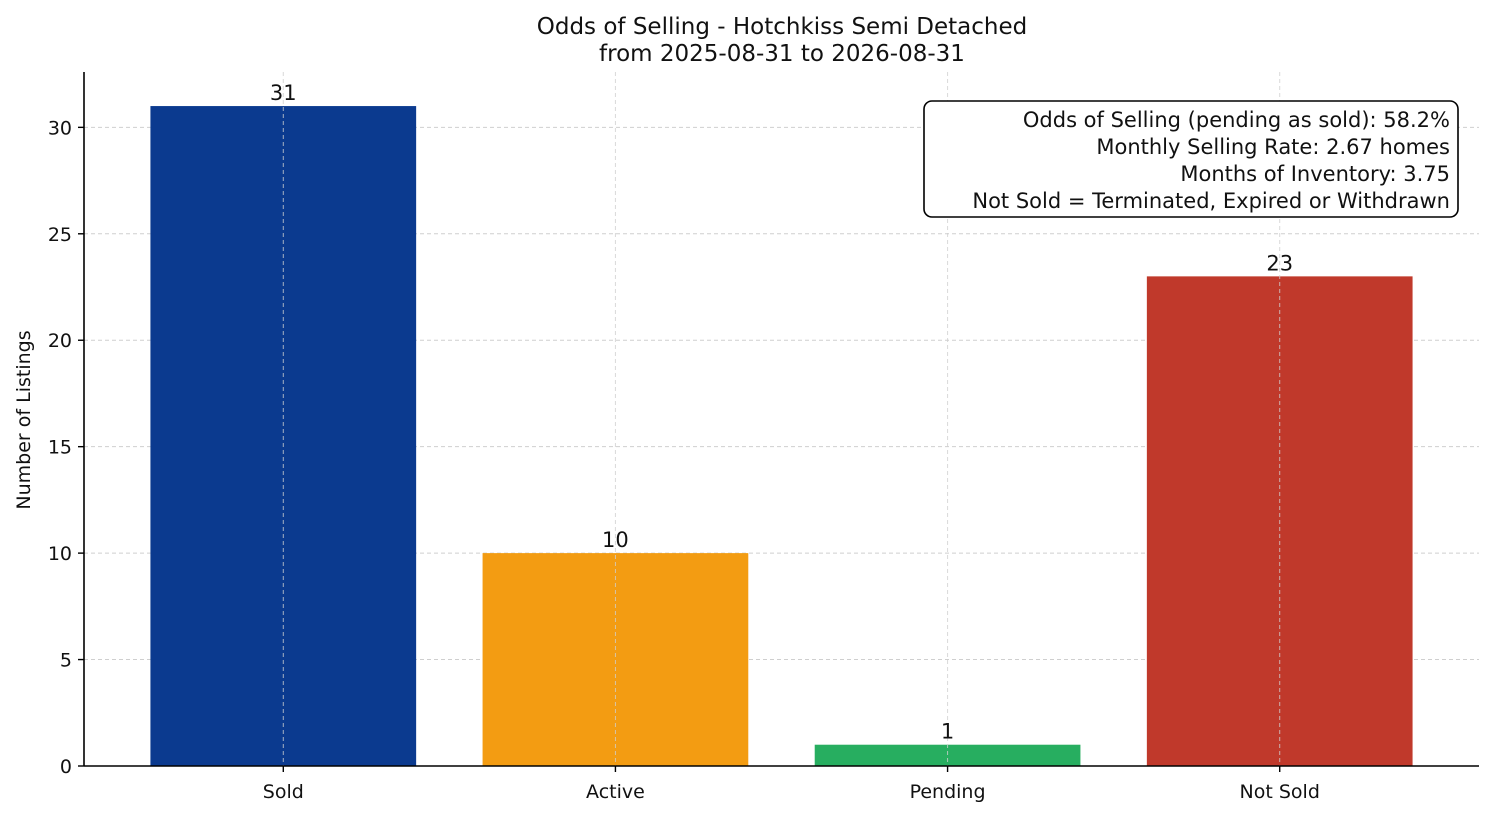  Describe the element at coordinates (60, 128) in the screenshot. I see `y-tick-label: 30` at that location.